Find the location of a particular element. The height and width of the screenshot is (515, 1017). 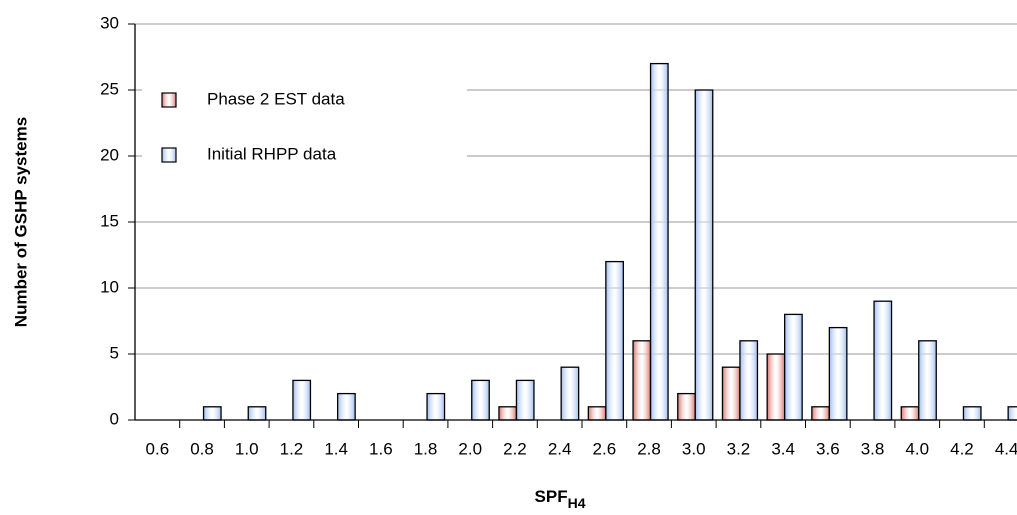

x-tick-label: 2.0 is located at coordinates (470, 448).